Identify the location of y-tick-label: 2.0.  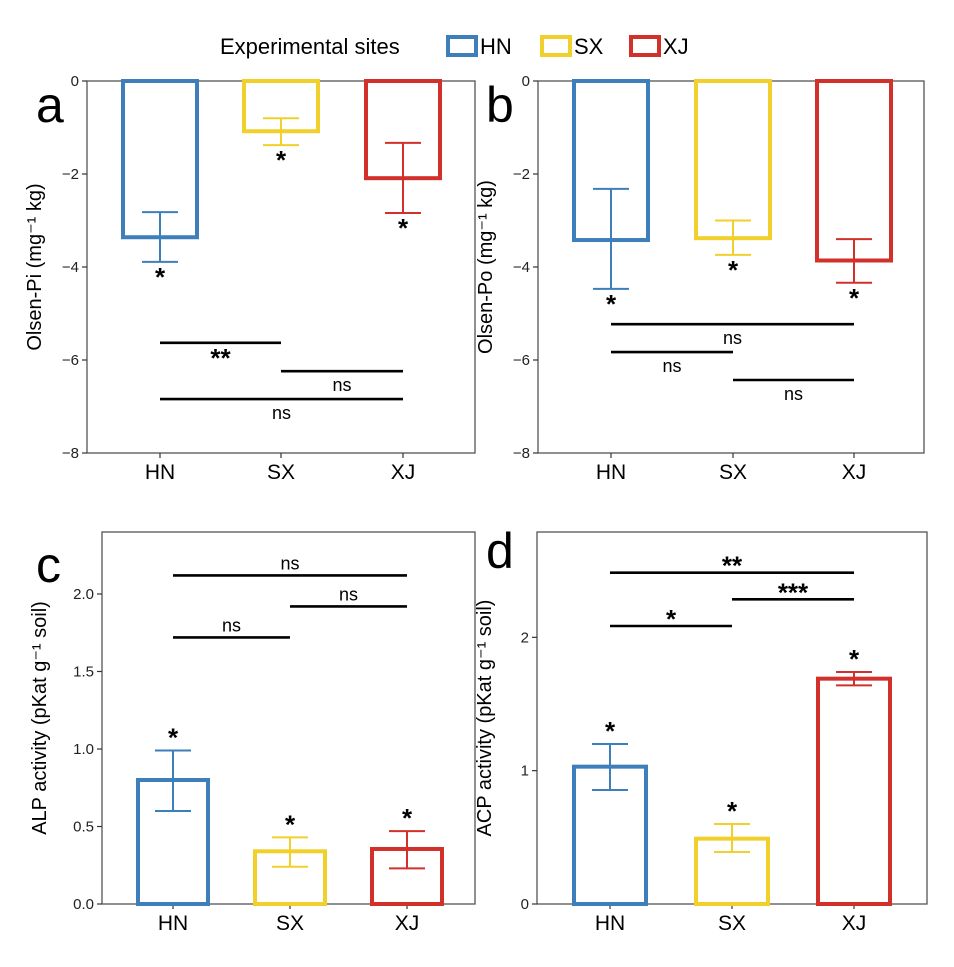
(83, 594).